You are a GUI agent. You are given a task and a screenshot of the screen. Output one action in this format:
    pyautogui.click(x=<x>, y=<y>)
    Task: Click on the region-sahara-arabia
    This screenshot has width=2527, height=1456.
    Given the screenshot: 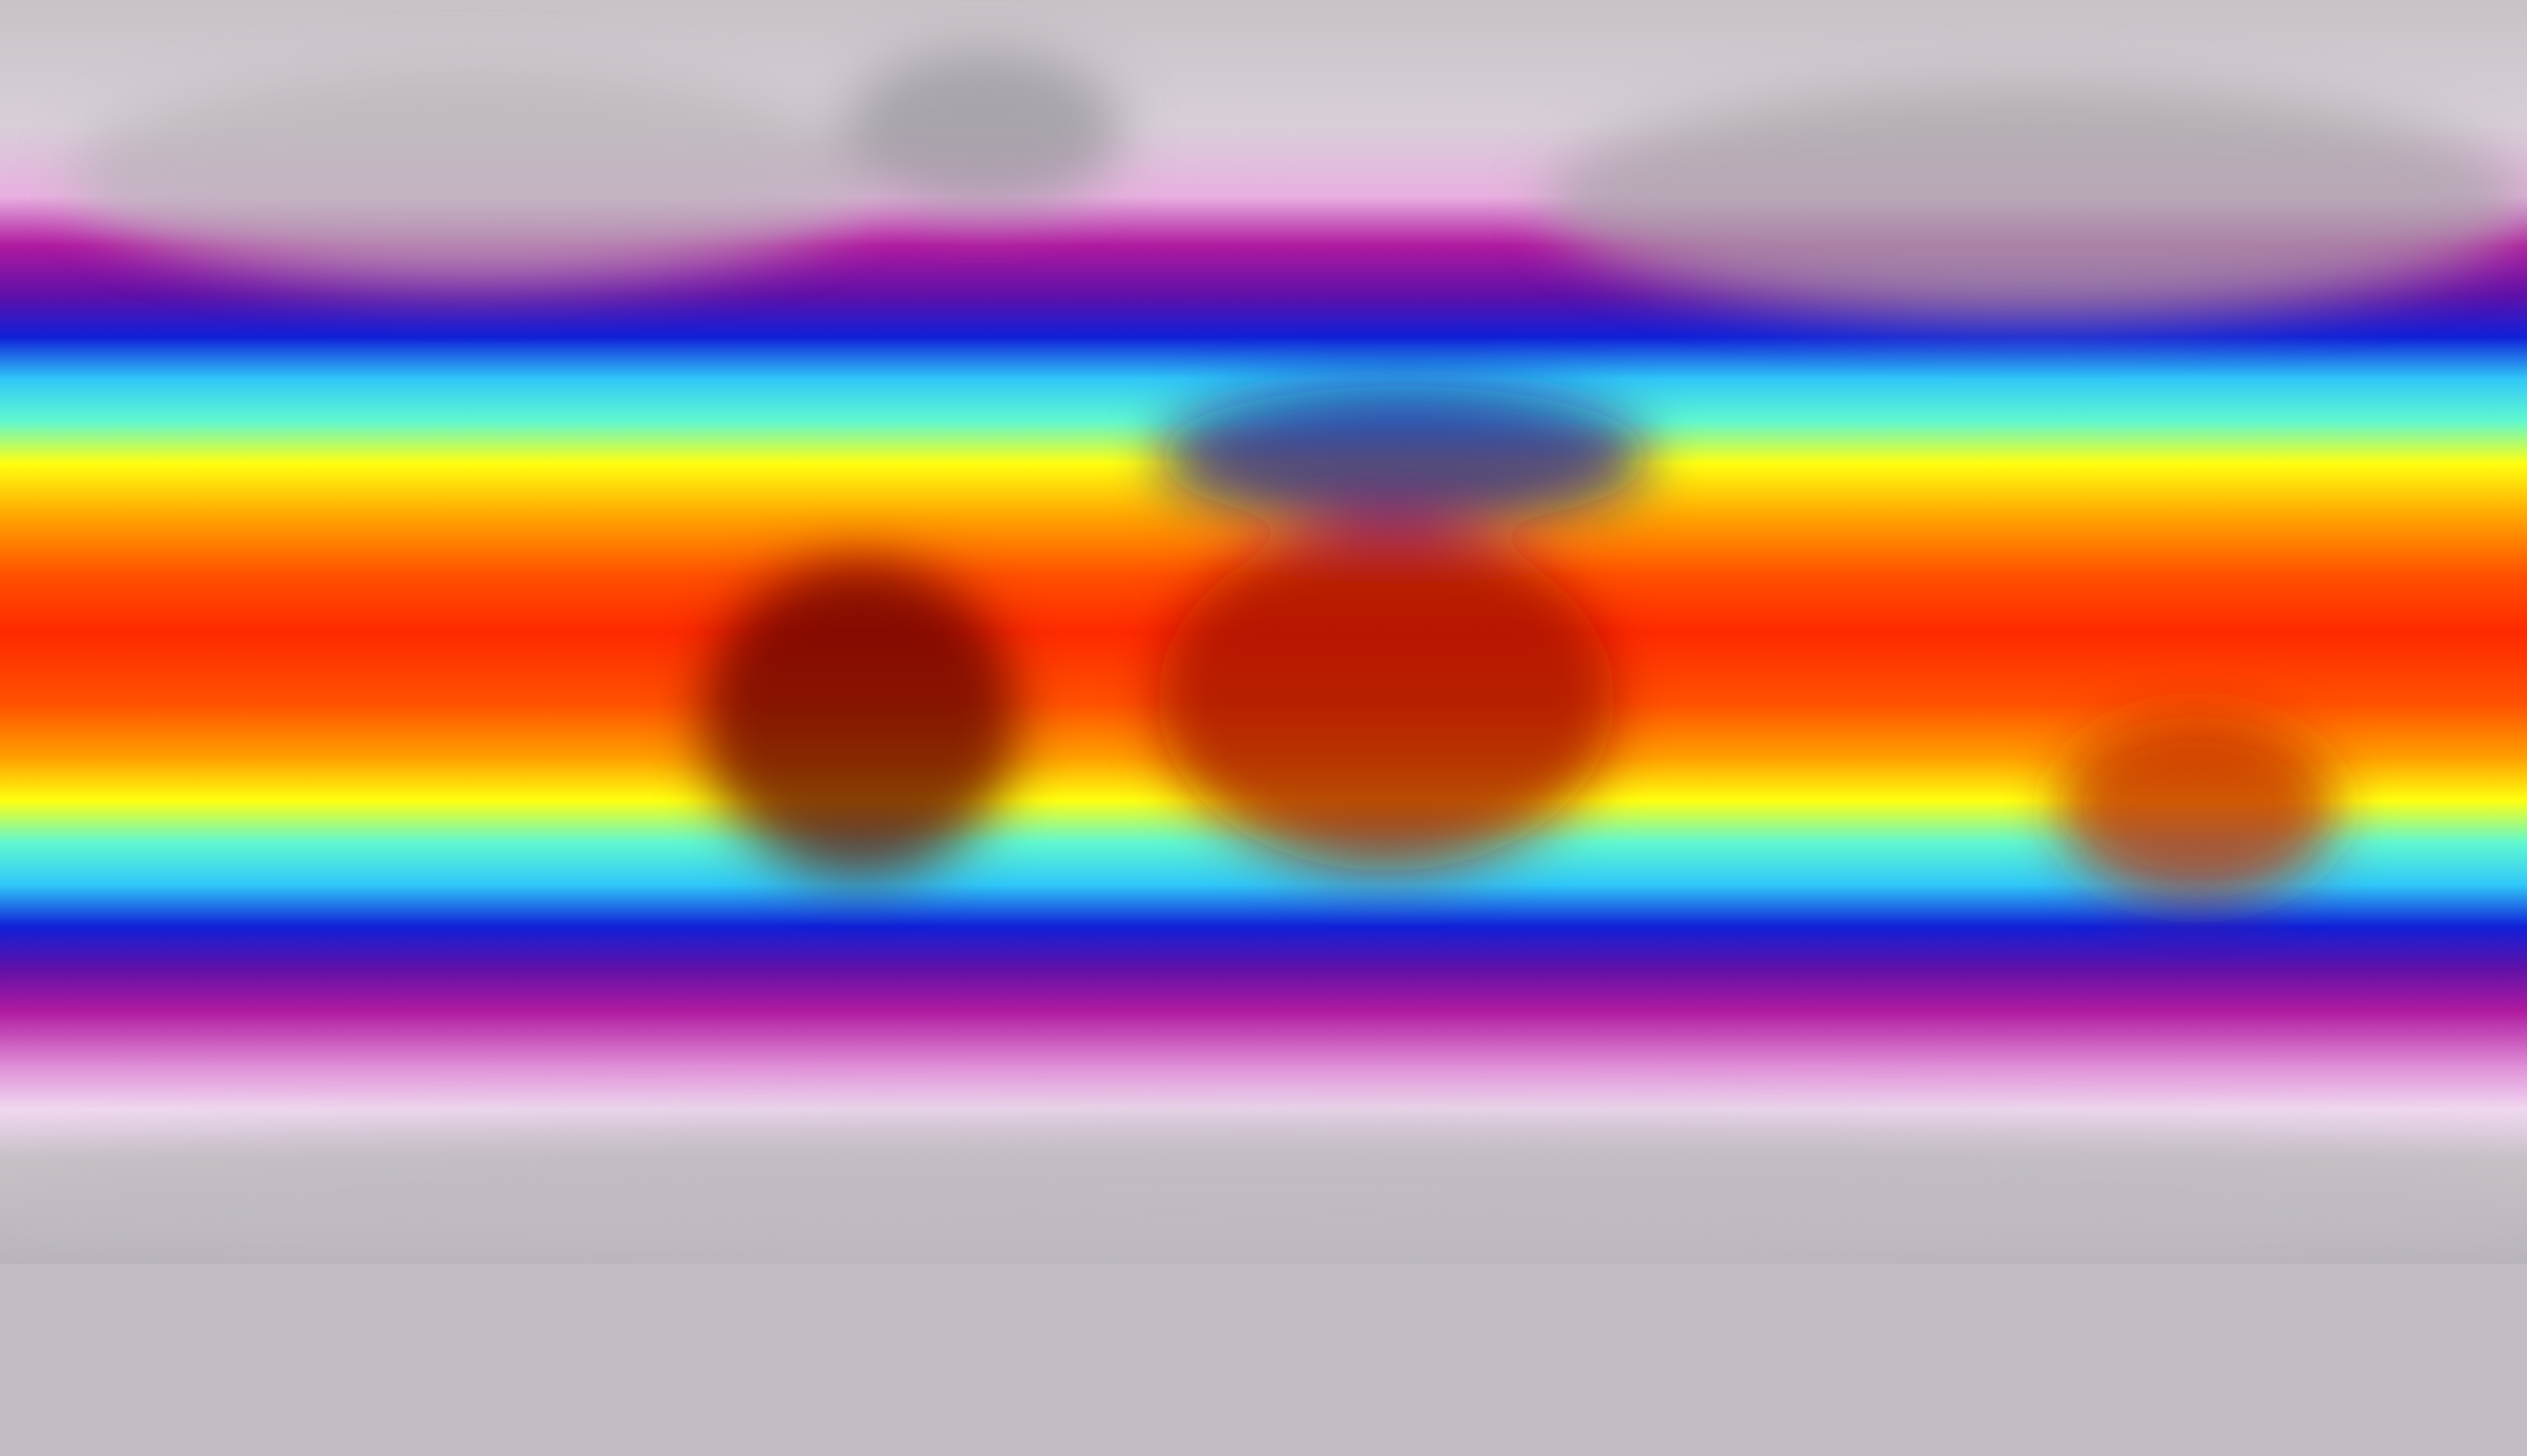 What is the action you would take?
    pyautogui.click(x=1404, y=456)
    